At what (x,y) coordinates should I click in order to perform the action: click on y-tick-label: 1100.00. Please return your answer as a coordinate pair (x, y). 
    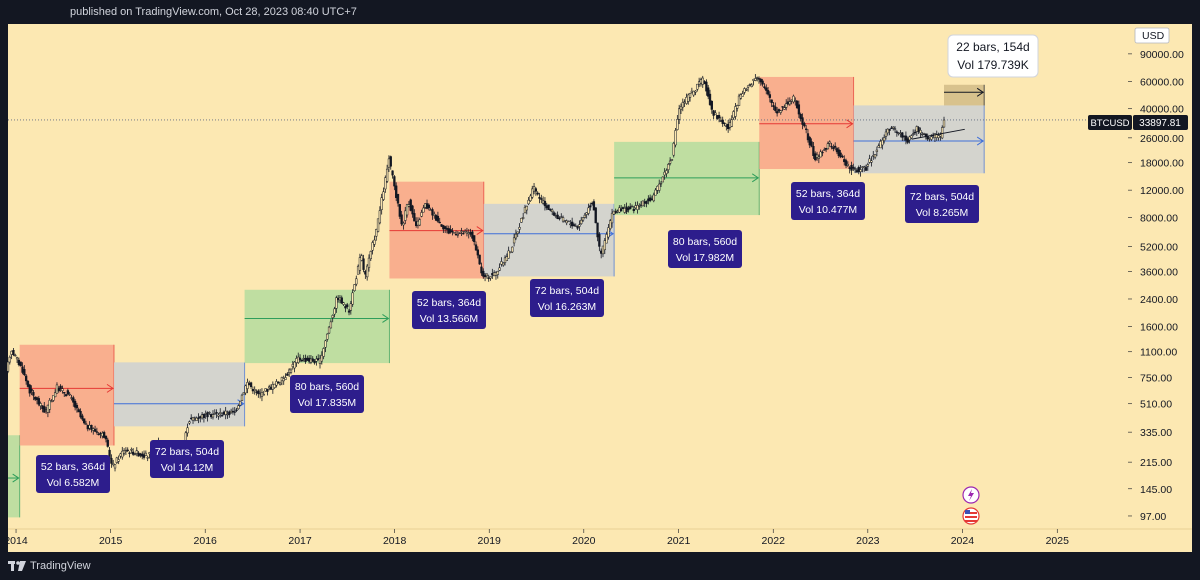
    Looking at the image, I should click on (1158, 353).